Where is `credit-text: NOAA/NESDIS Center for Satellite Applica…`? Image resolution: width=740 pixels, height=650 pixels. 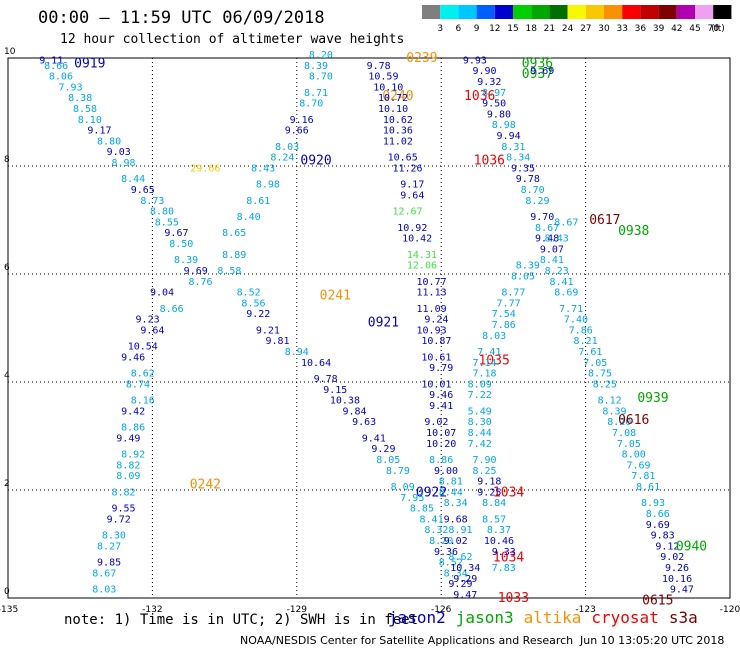 credit-text: NOAA/NESDIS Center for Satellite Applica… is located at coordinates (407, 640).